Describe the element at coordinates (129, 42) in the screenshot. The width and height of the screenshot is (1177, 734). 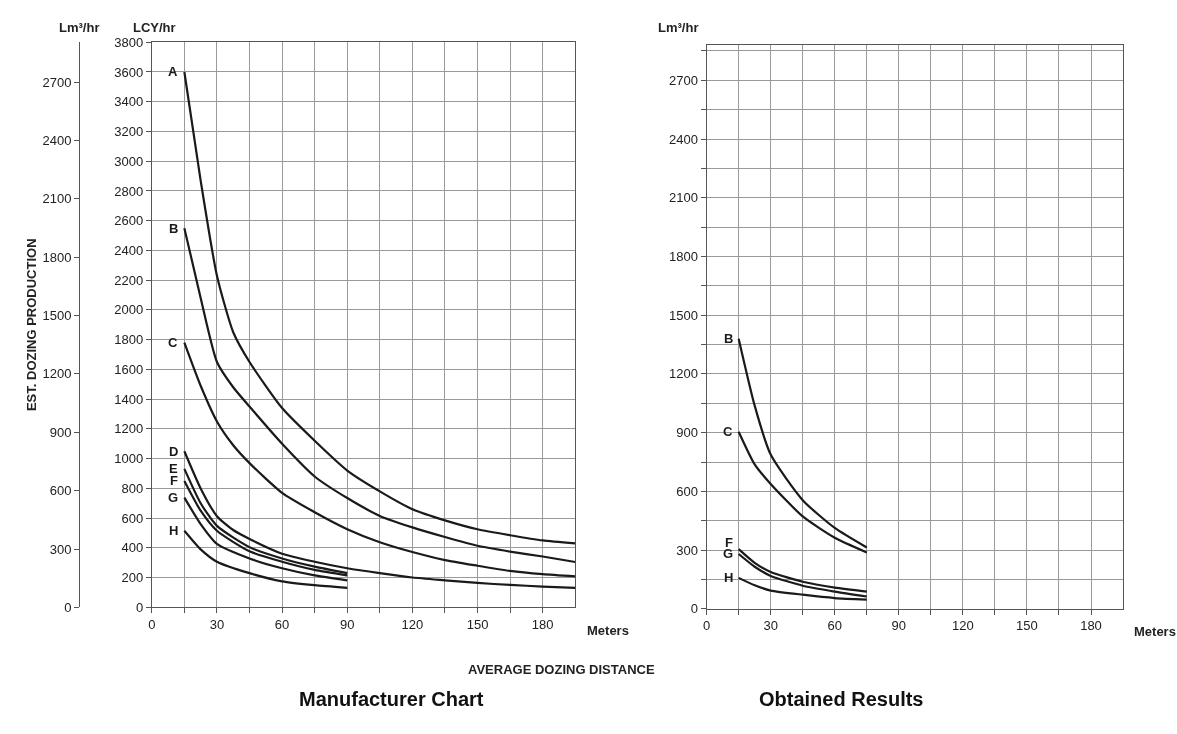
I see `y-tick-label: 3800` at that location.